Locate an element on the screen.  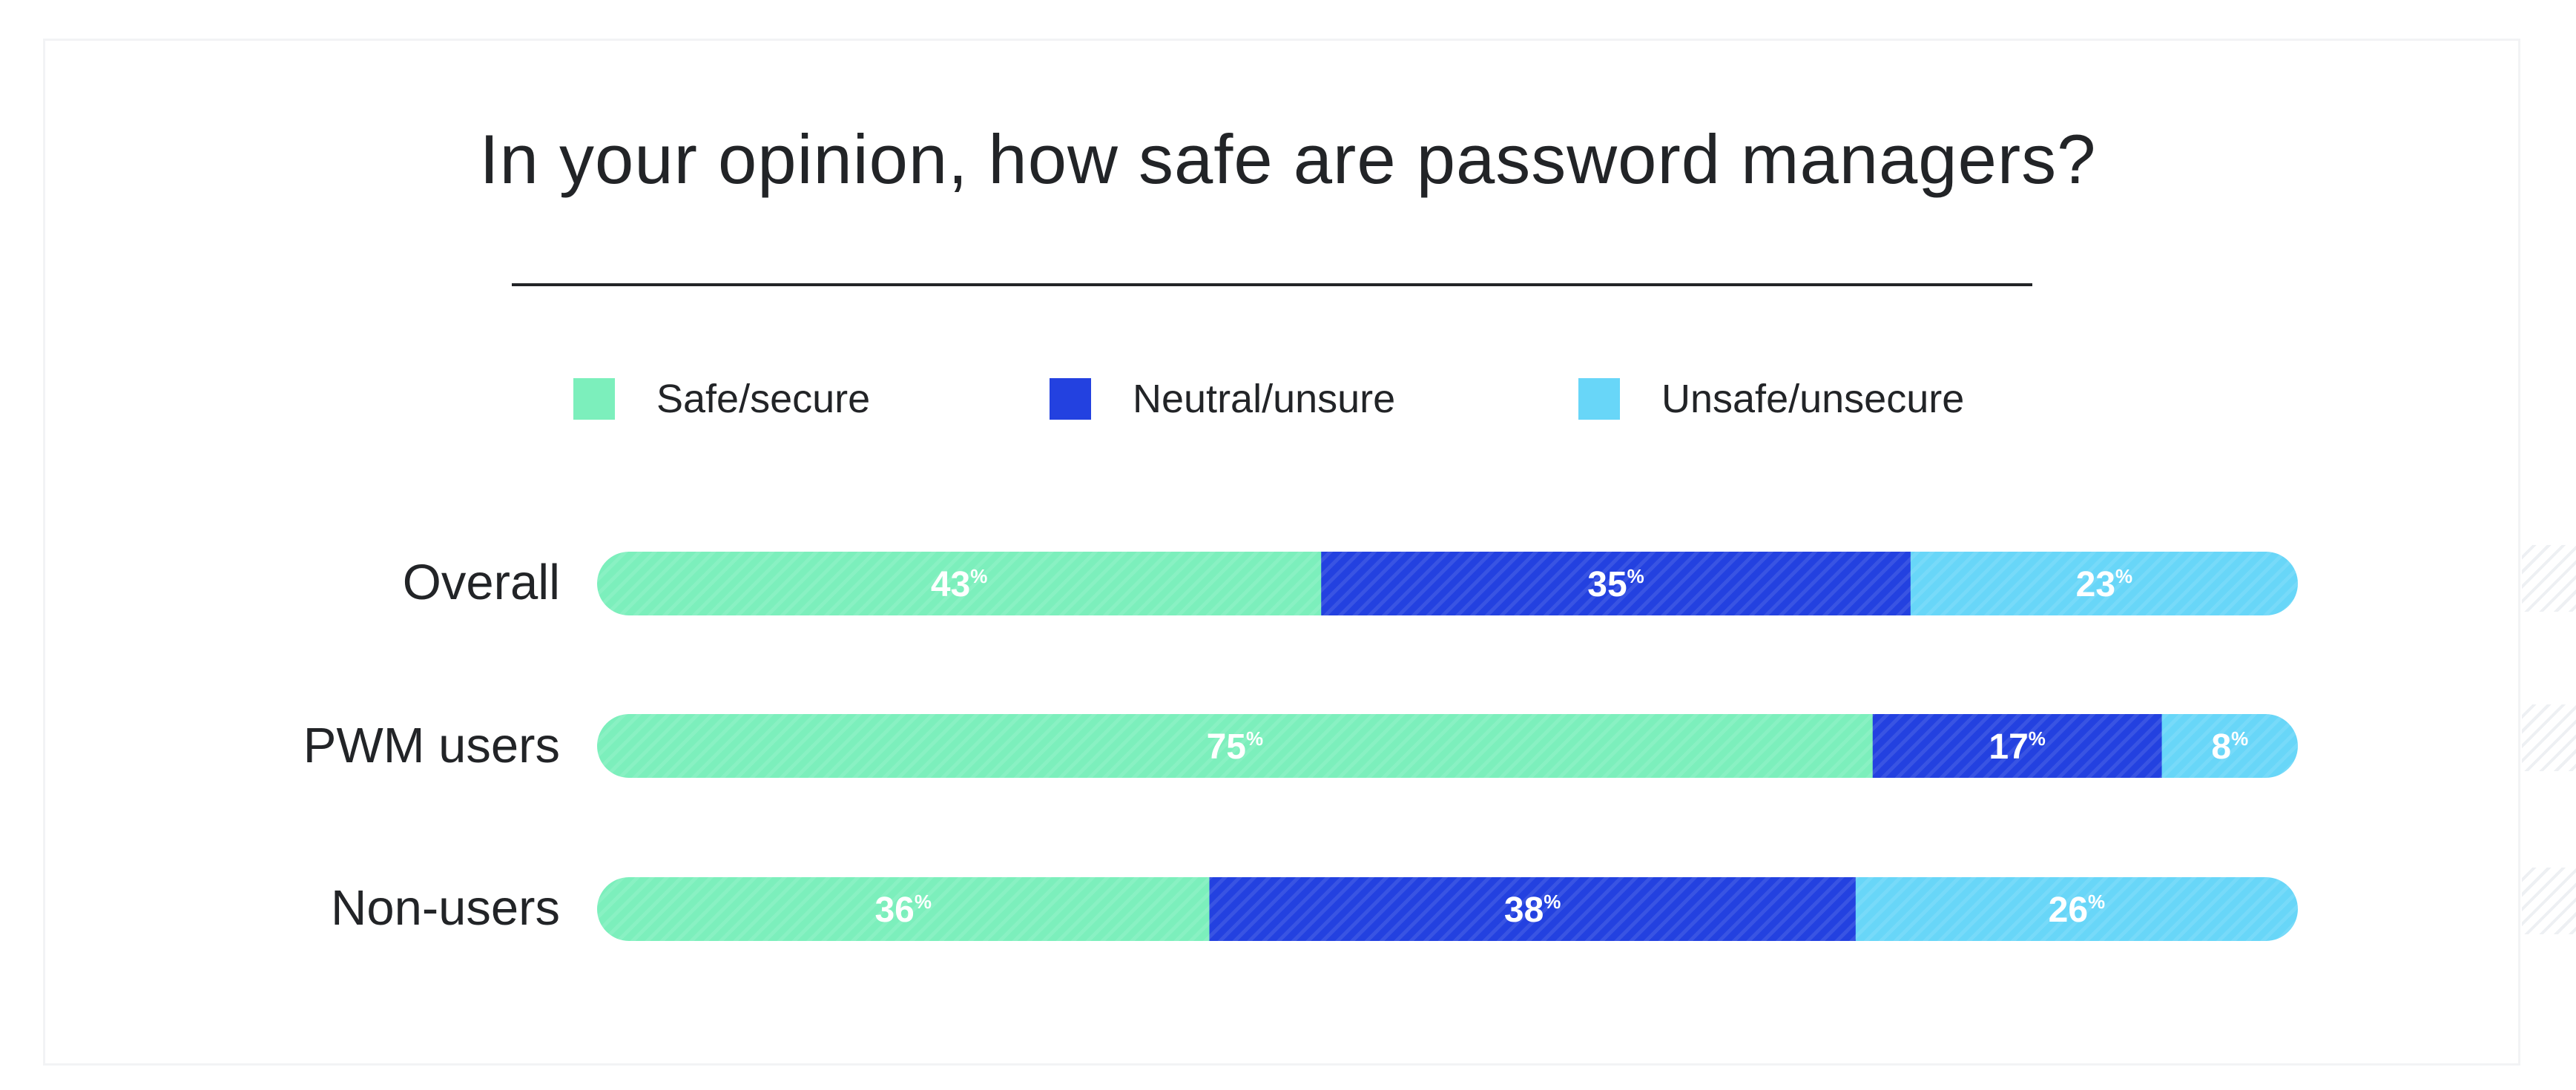
legend-swatch-safe is located at coordinates (594, 399).